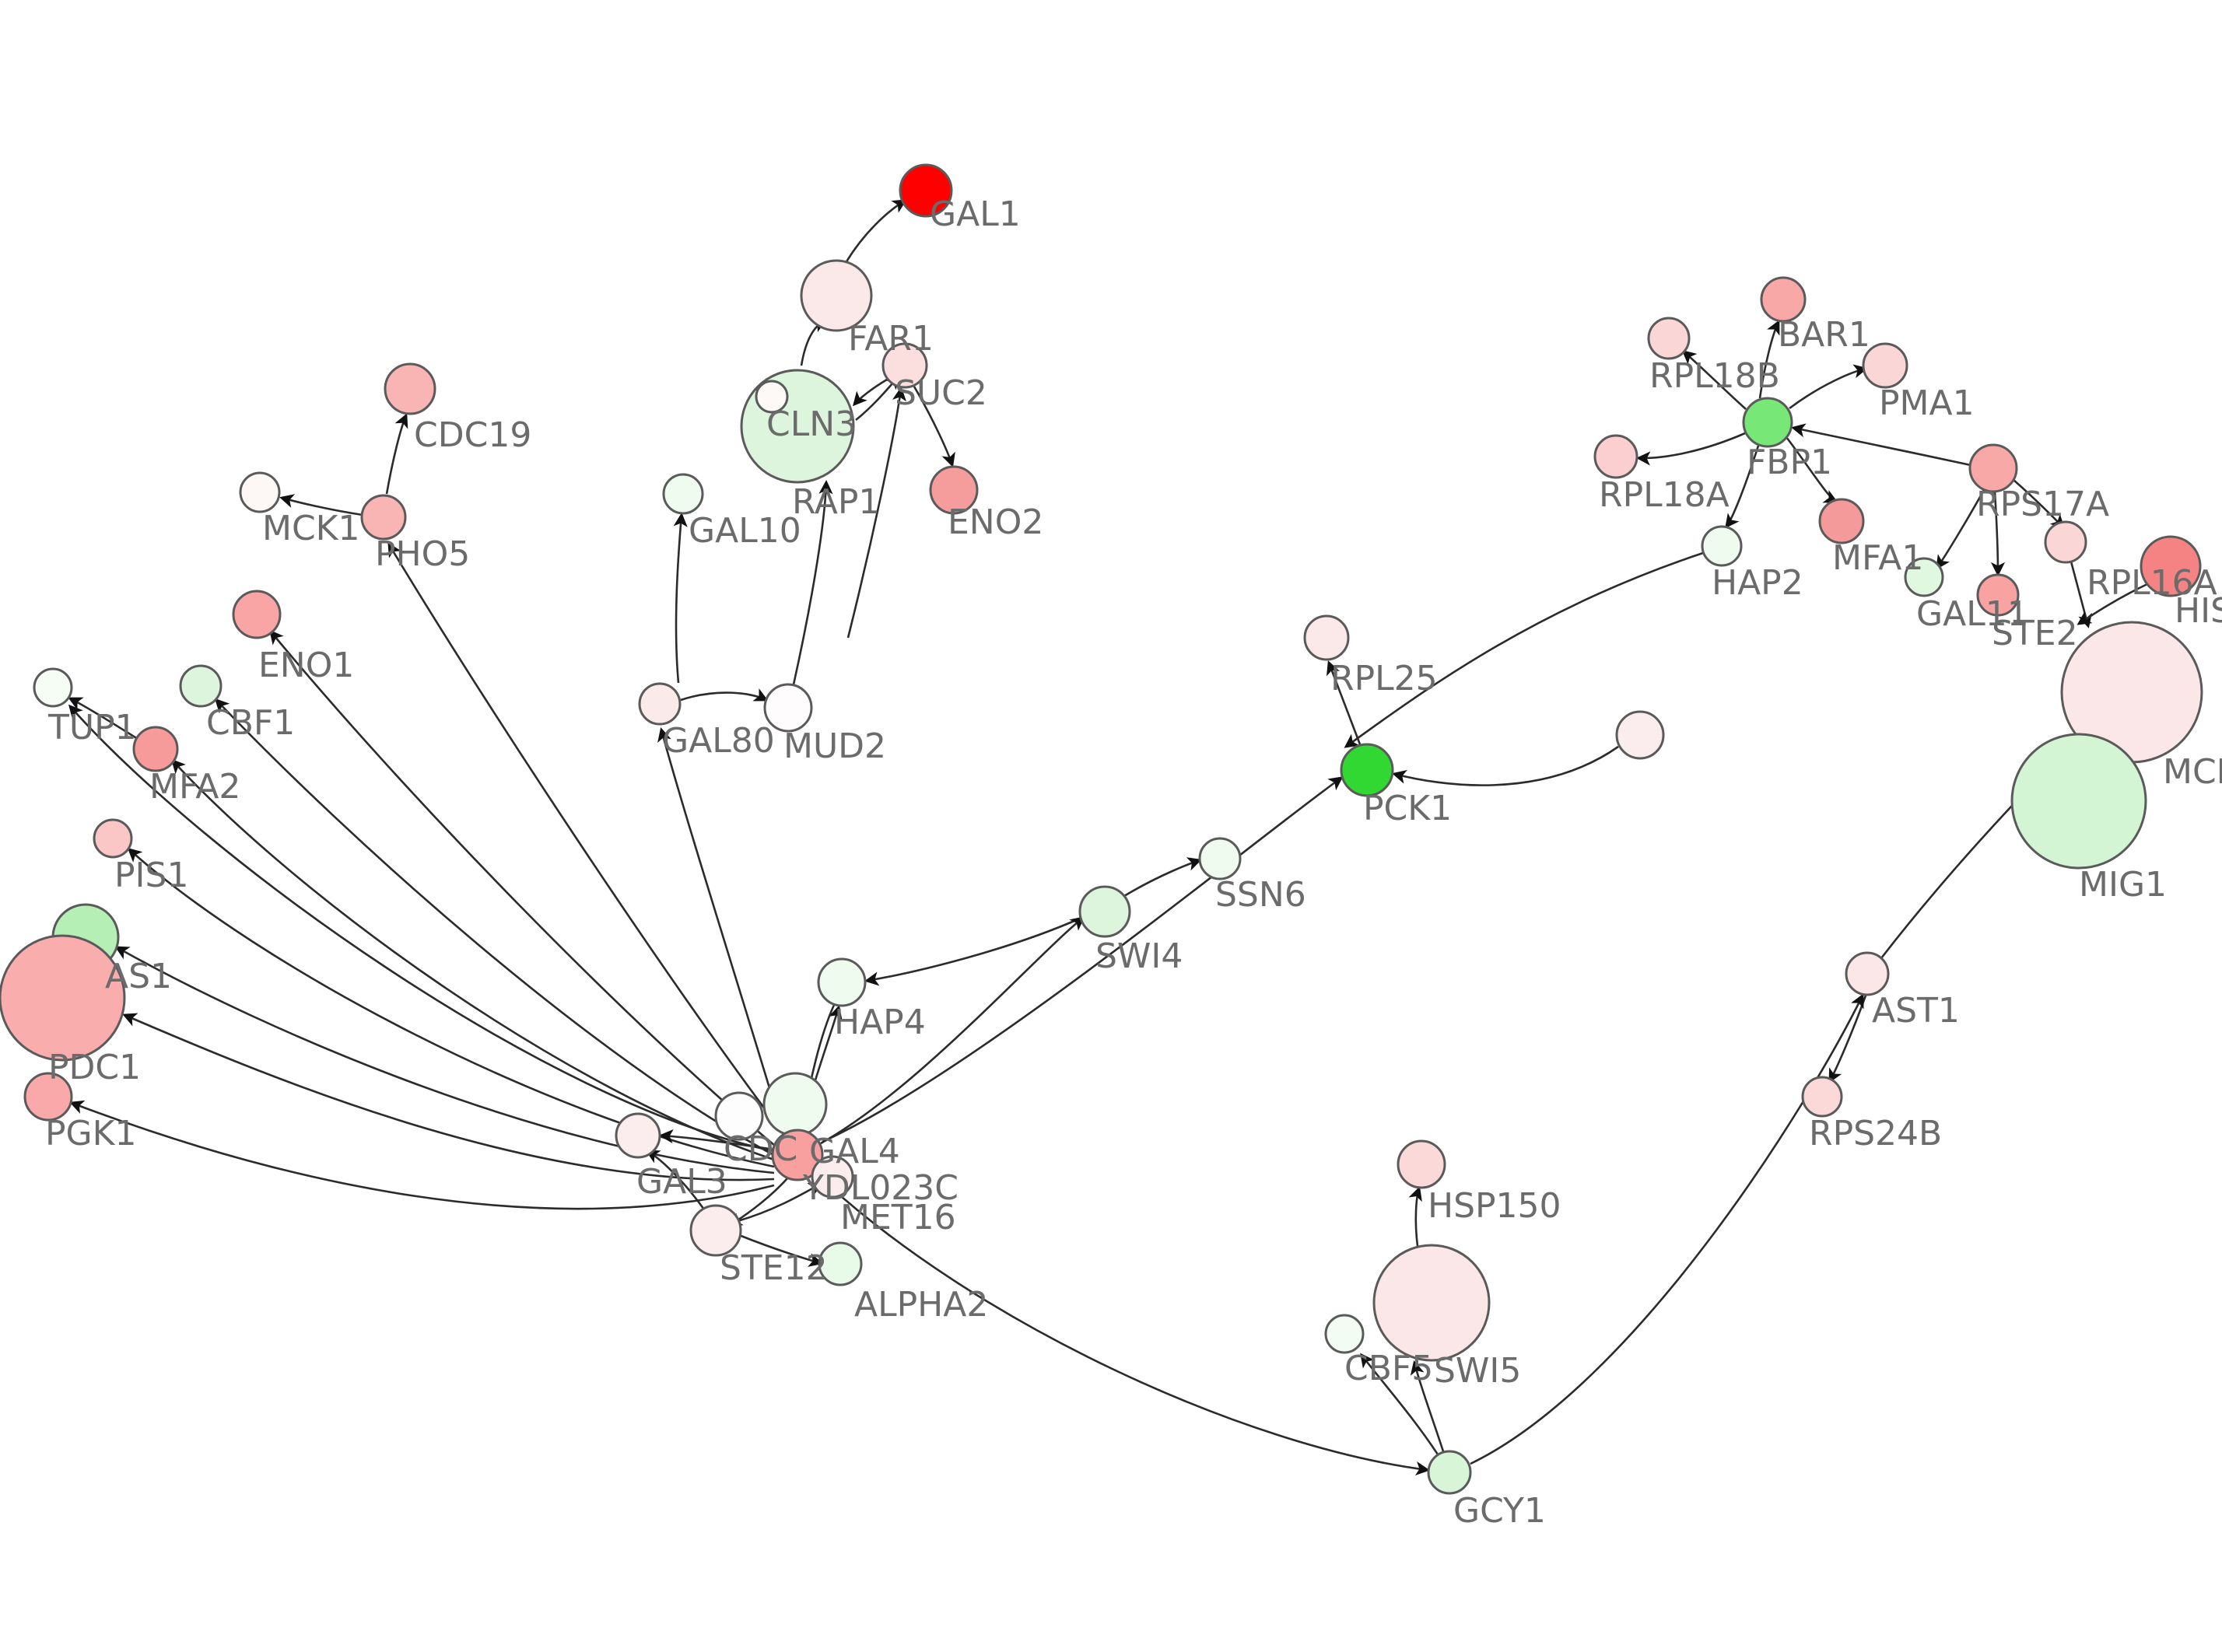  What do you see at coordinates (2192, 772) in the screenshot?
I see `node-label-mcm1: MCM1` at bounding box center [2192, 772].